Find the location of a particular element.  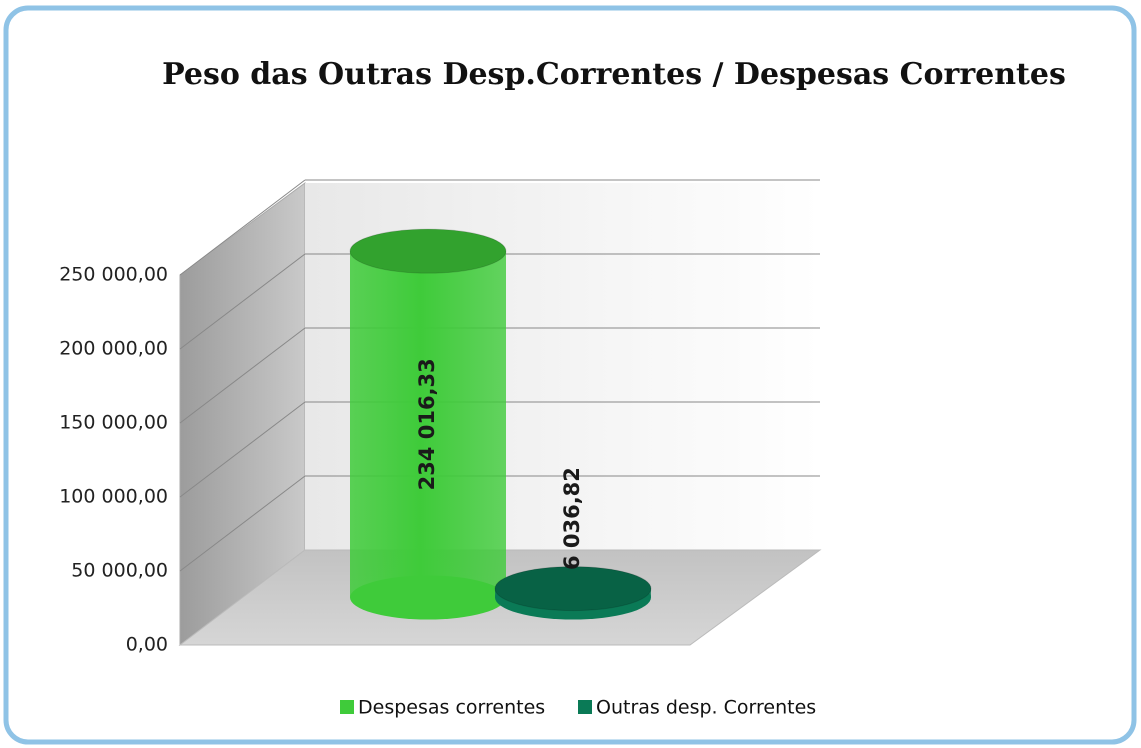

value-label: 234 016,33 is located at coordinates (427, 424).